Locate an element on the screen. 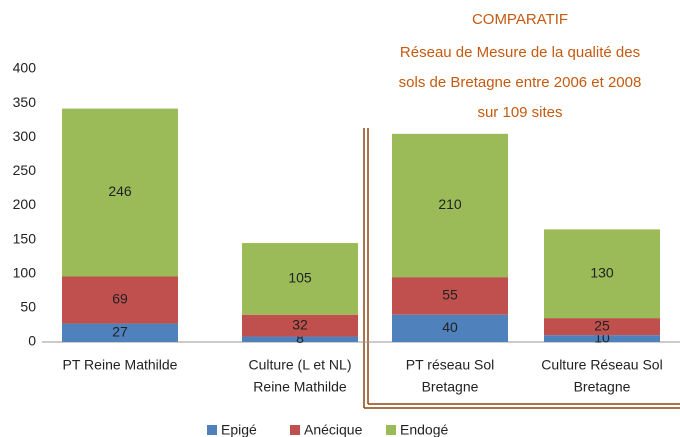 This screenshot has height=437, width=680. x-tick-label: PT Reine Mathilde is located at coordinates (120, 365).